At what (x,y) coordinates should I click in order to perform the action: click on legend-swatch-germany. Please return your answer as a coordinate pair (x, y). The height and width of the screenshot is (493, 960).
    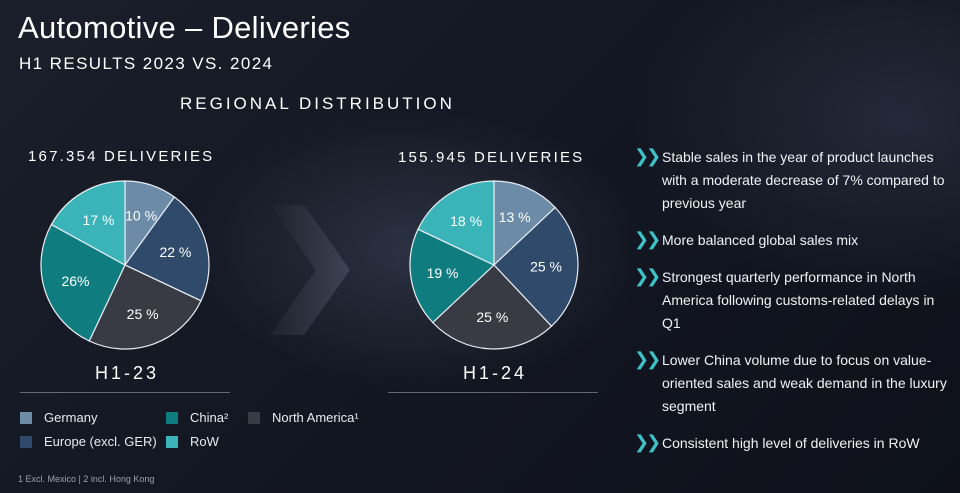
    Looking at the image, I should click on (26, 417).